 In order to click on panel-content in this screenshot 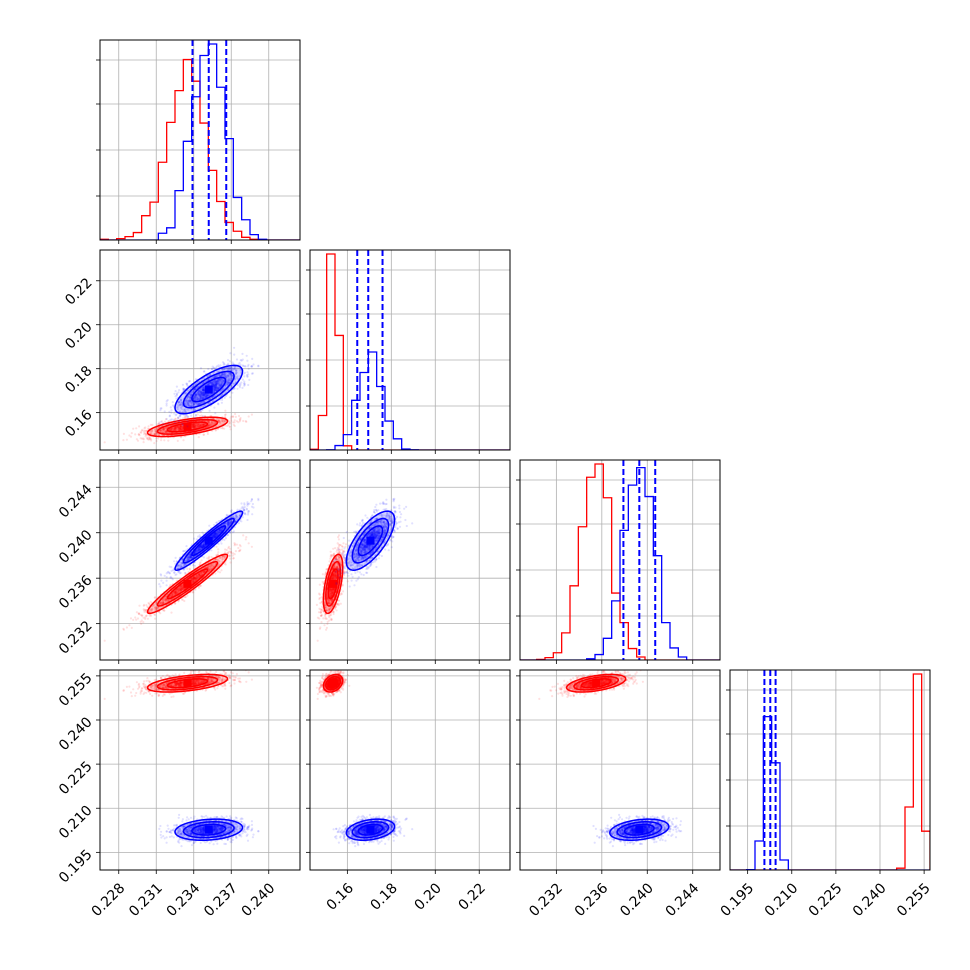, I will do `click(410, 350)`.